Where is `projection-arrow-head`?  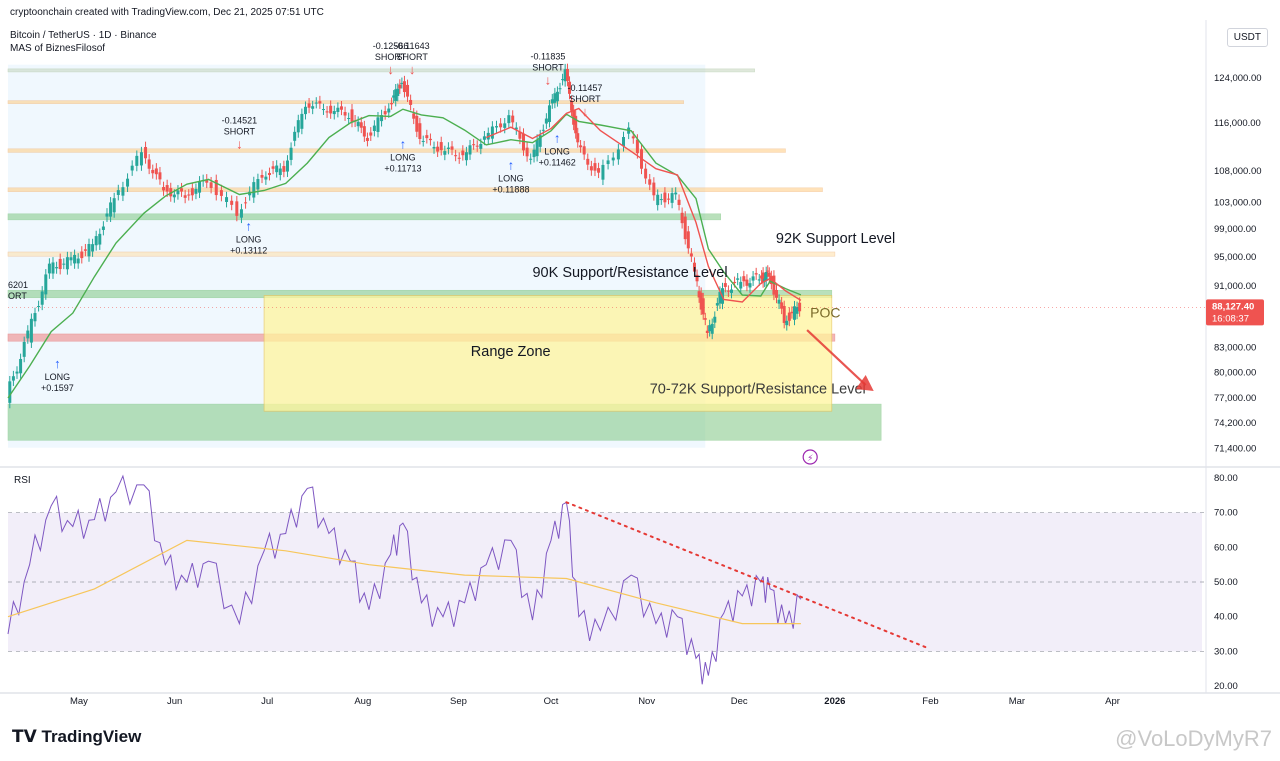
projection-arrow-head is located at coordinates (864, 383).